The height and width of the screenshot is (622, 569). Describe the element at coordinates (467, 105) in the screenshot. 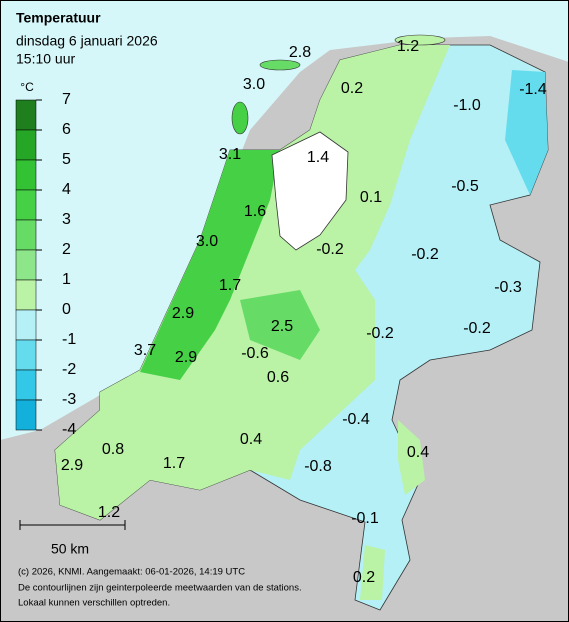

I see `station-value: -1.0` at that location.